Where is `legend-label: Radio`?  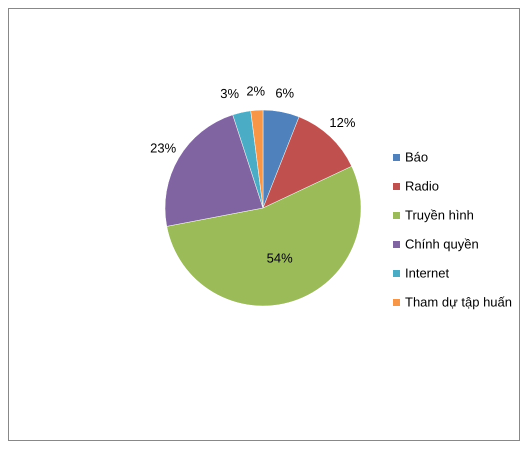 legend-label: Radio is located at coordinates (422, 186).